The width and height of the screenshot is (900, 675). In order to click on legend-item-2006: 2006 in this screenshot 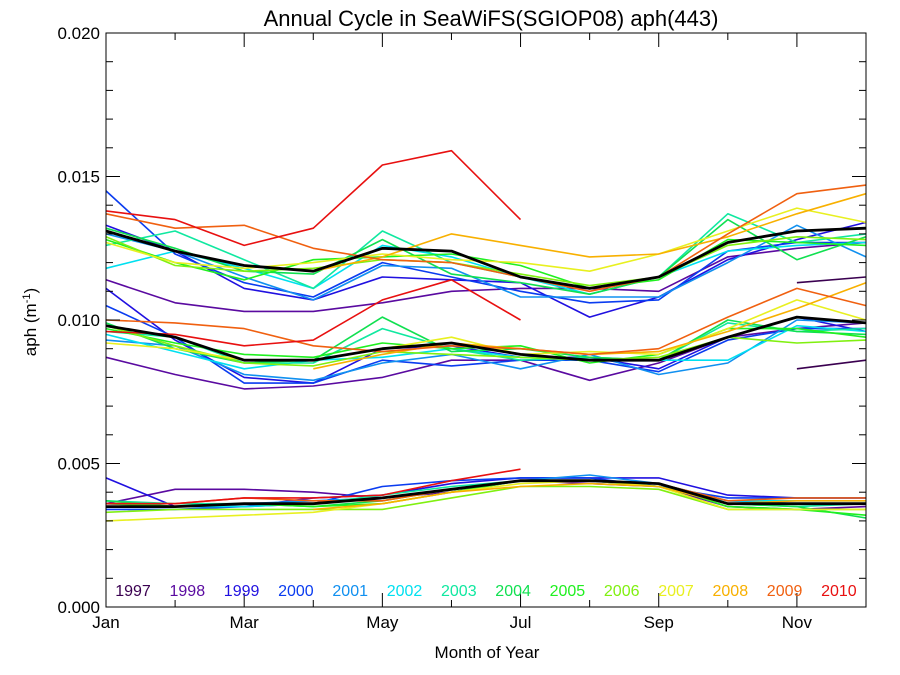, I will do `click(622, 591)`.